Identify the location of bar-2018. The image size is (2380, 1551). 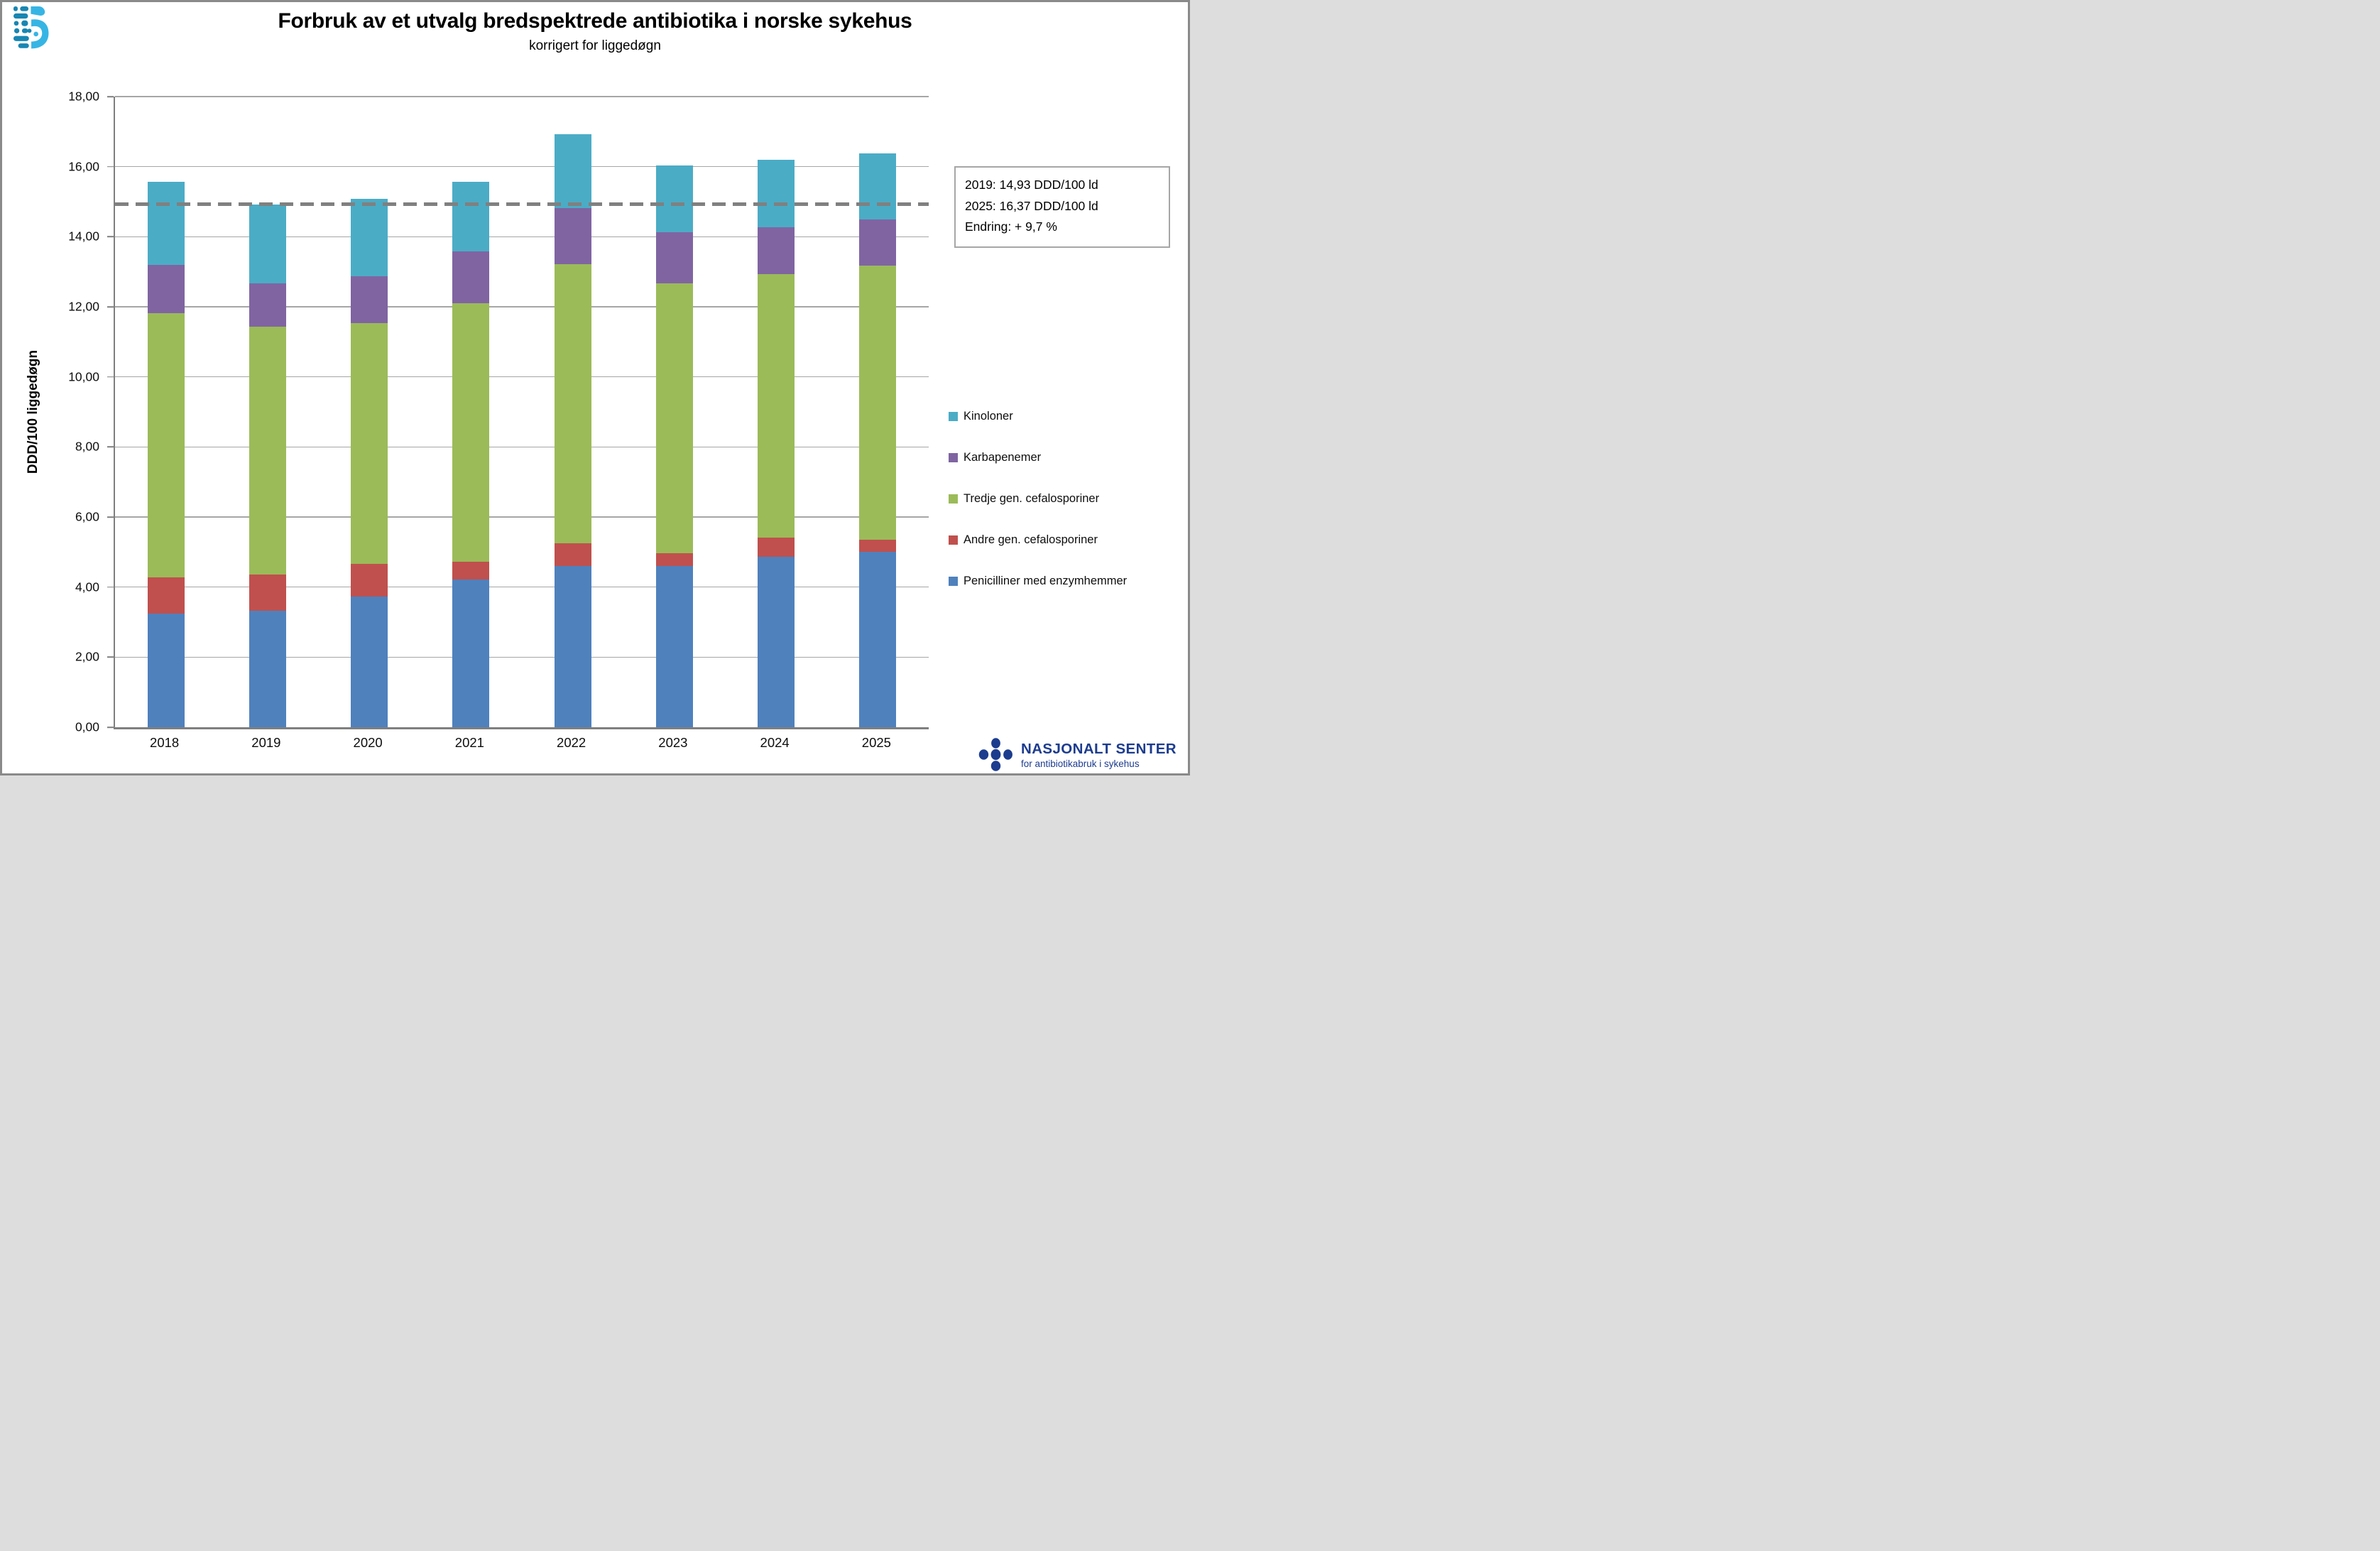
(166, 412).